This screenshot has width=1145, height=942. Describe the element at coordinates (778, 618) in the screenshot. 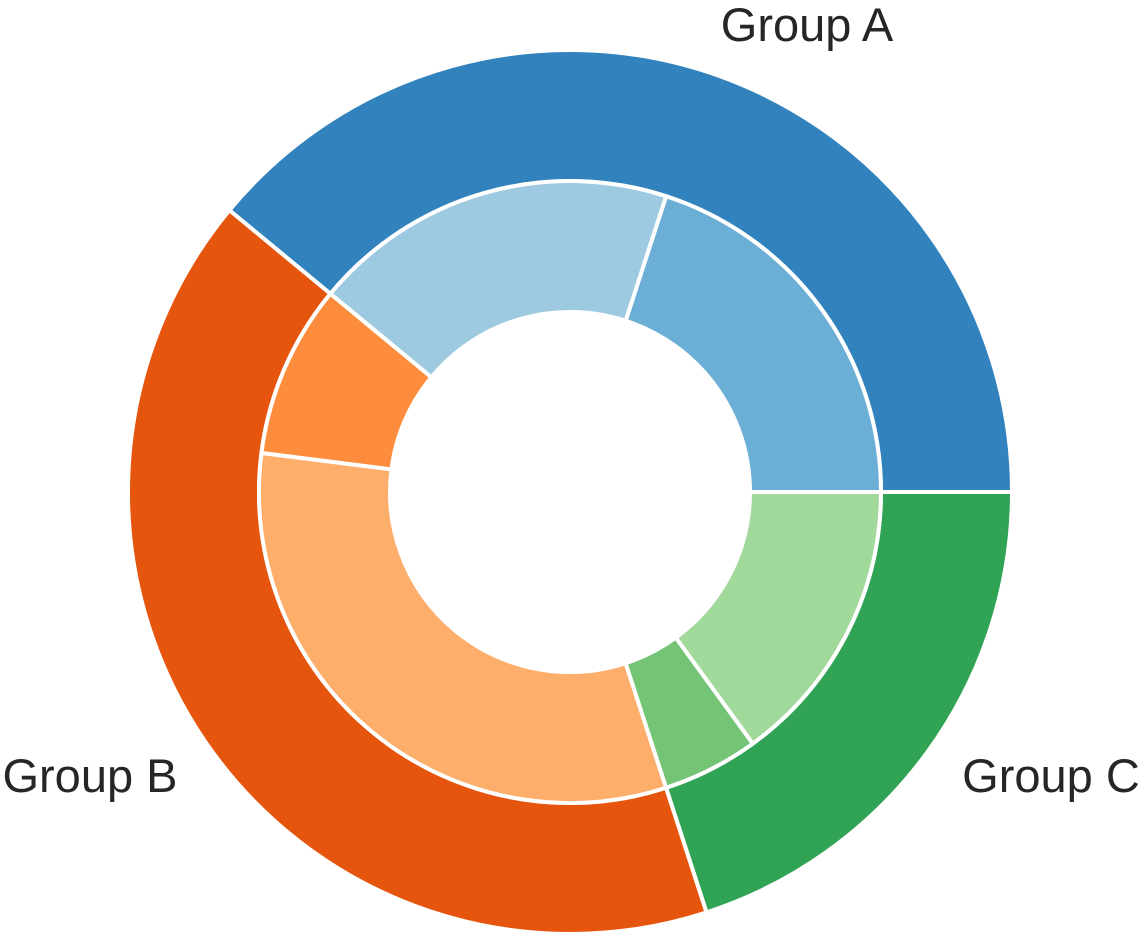

I see `inner-wedge-c2` at that location.